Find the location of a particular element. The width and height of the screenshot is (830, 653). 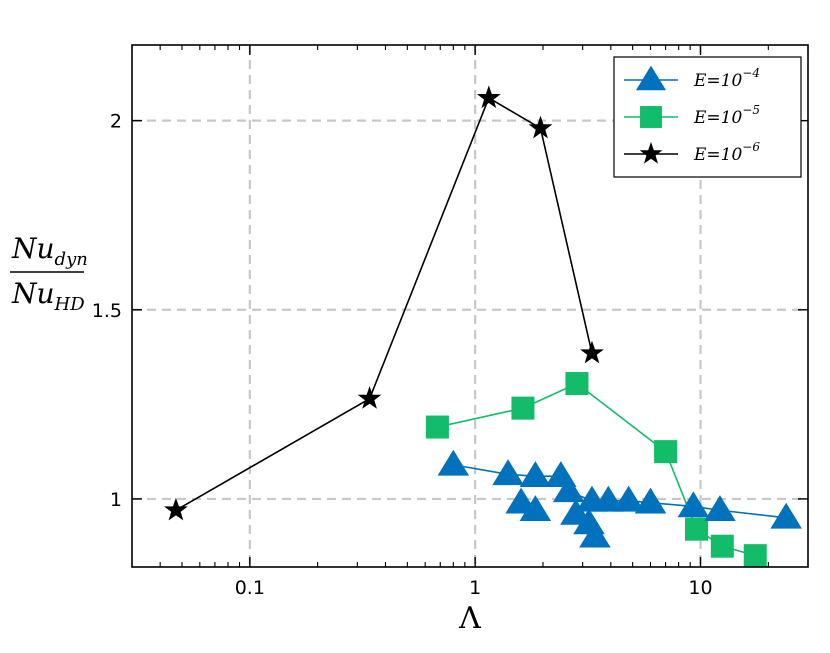

svg-text: Nudyn is located at coordinates (49, 251).